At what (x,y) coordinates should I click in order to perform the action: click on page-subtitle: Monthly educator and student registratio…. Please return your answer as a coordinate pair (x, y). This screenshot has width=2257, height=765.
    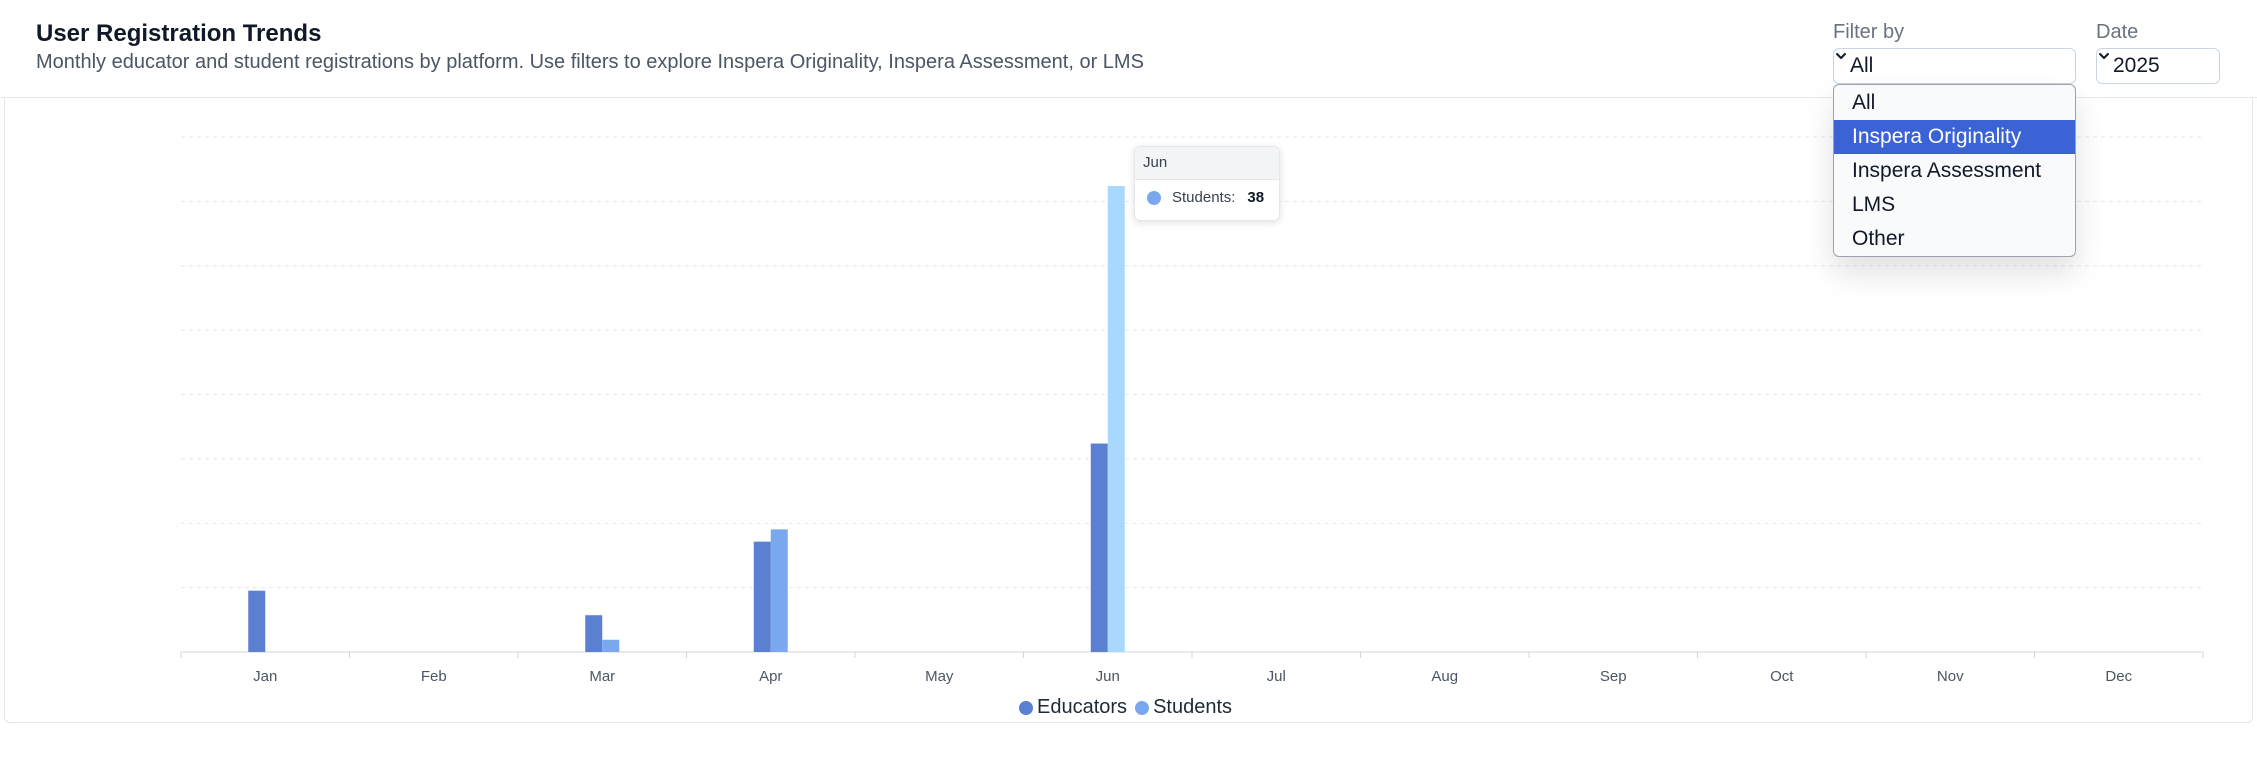
    Looking at the image, I should click on (590, 62).